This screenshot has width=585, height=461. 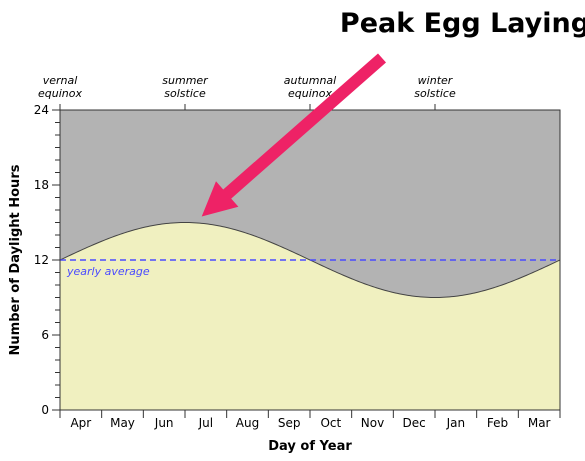 What do you see at coordinates (80, 423) in the screenshot?
I see `x-tick-label: Apr` at bounding box center [80, 423].